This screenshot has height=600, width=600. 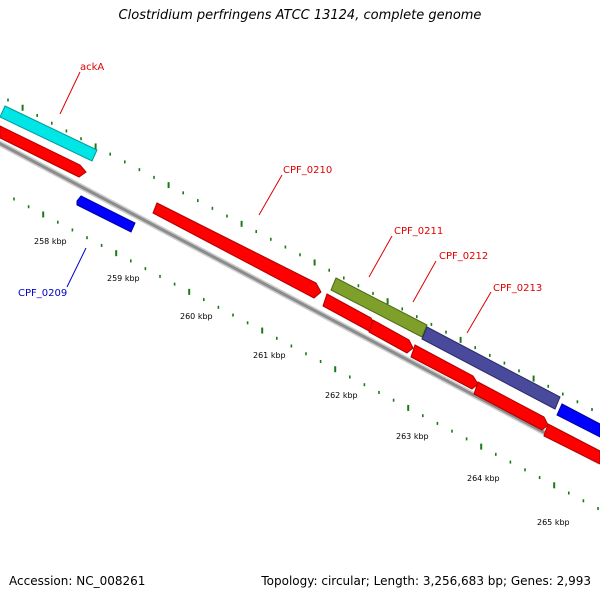 I want to click on gene-CPF_0213-arrow, so click(x=444, y=367).